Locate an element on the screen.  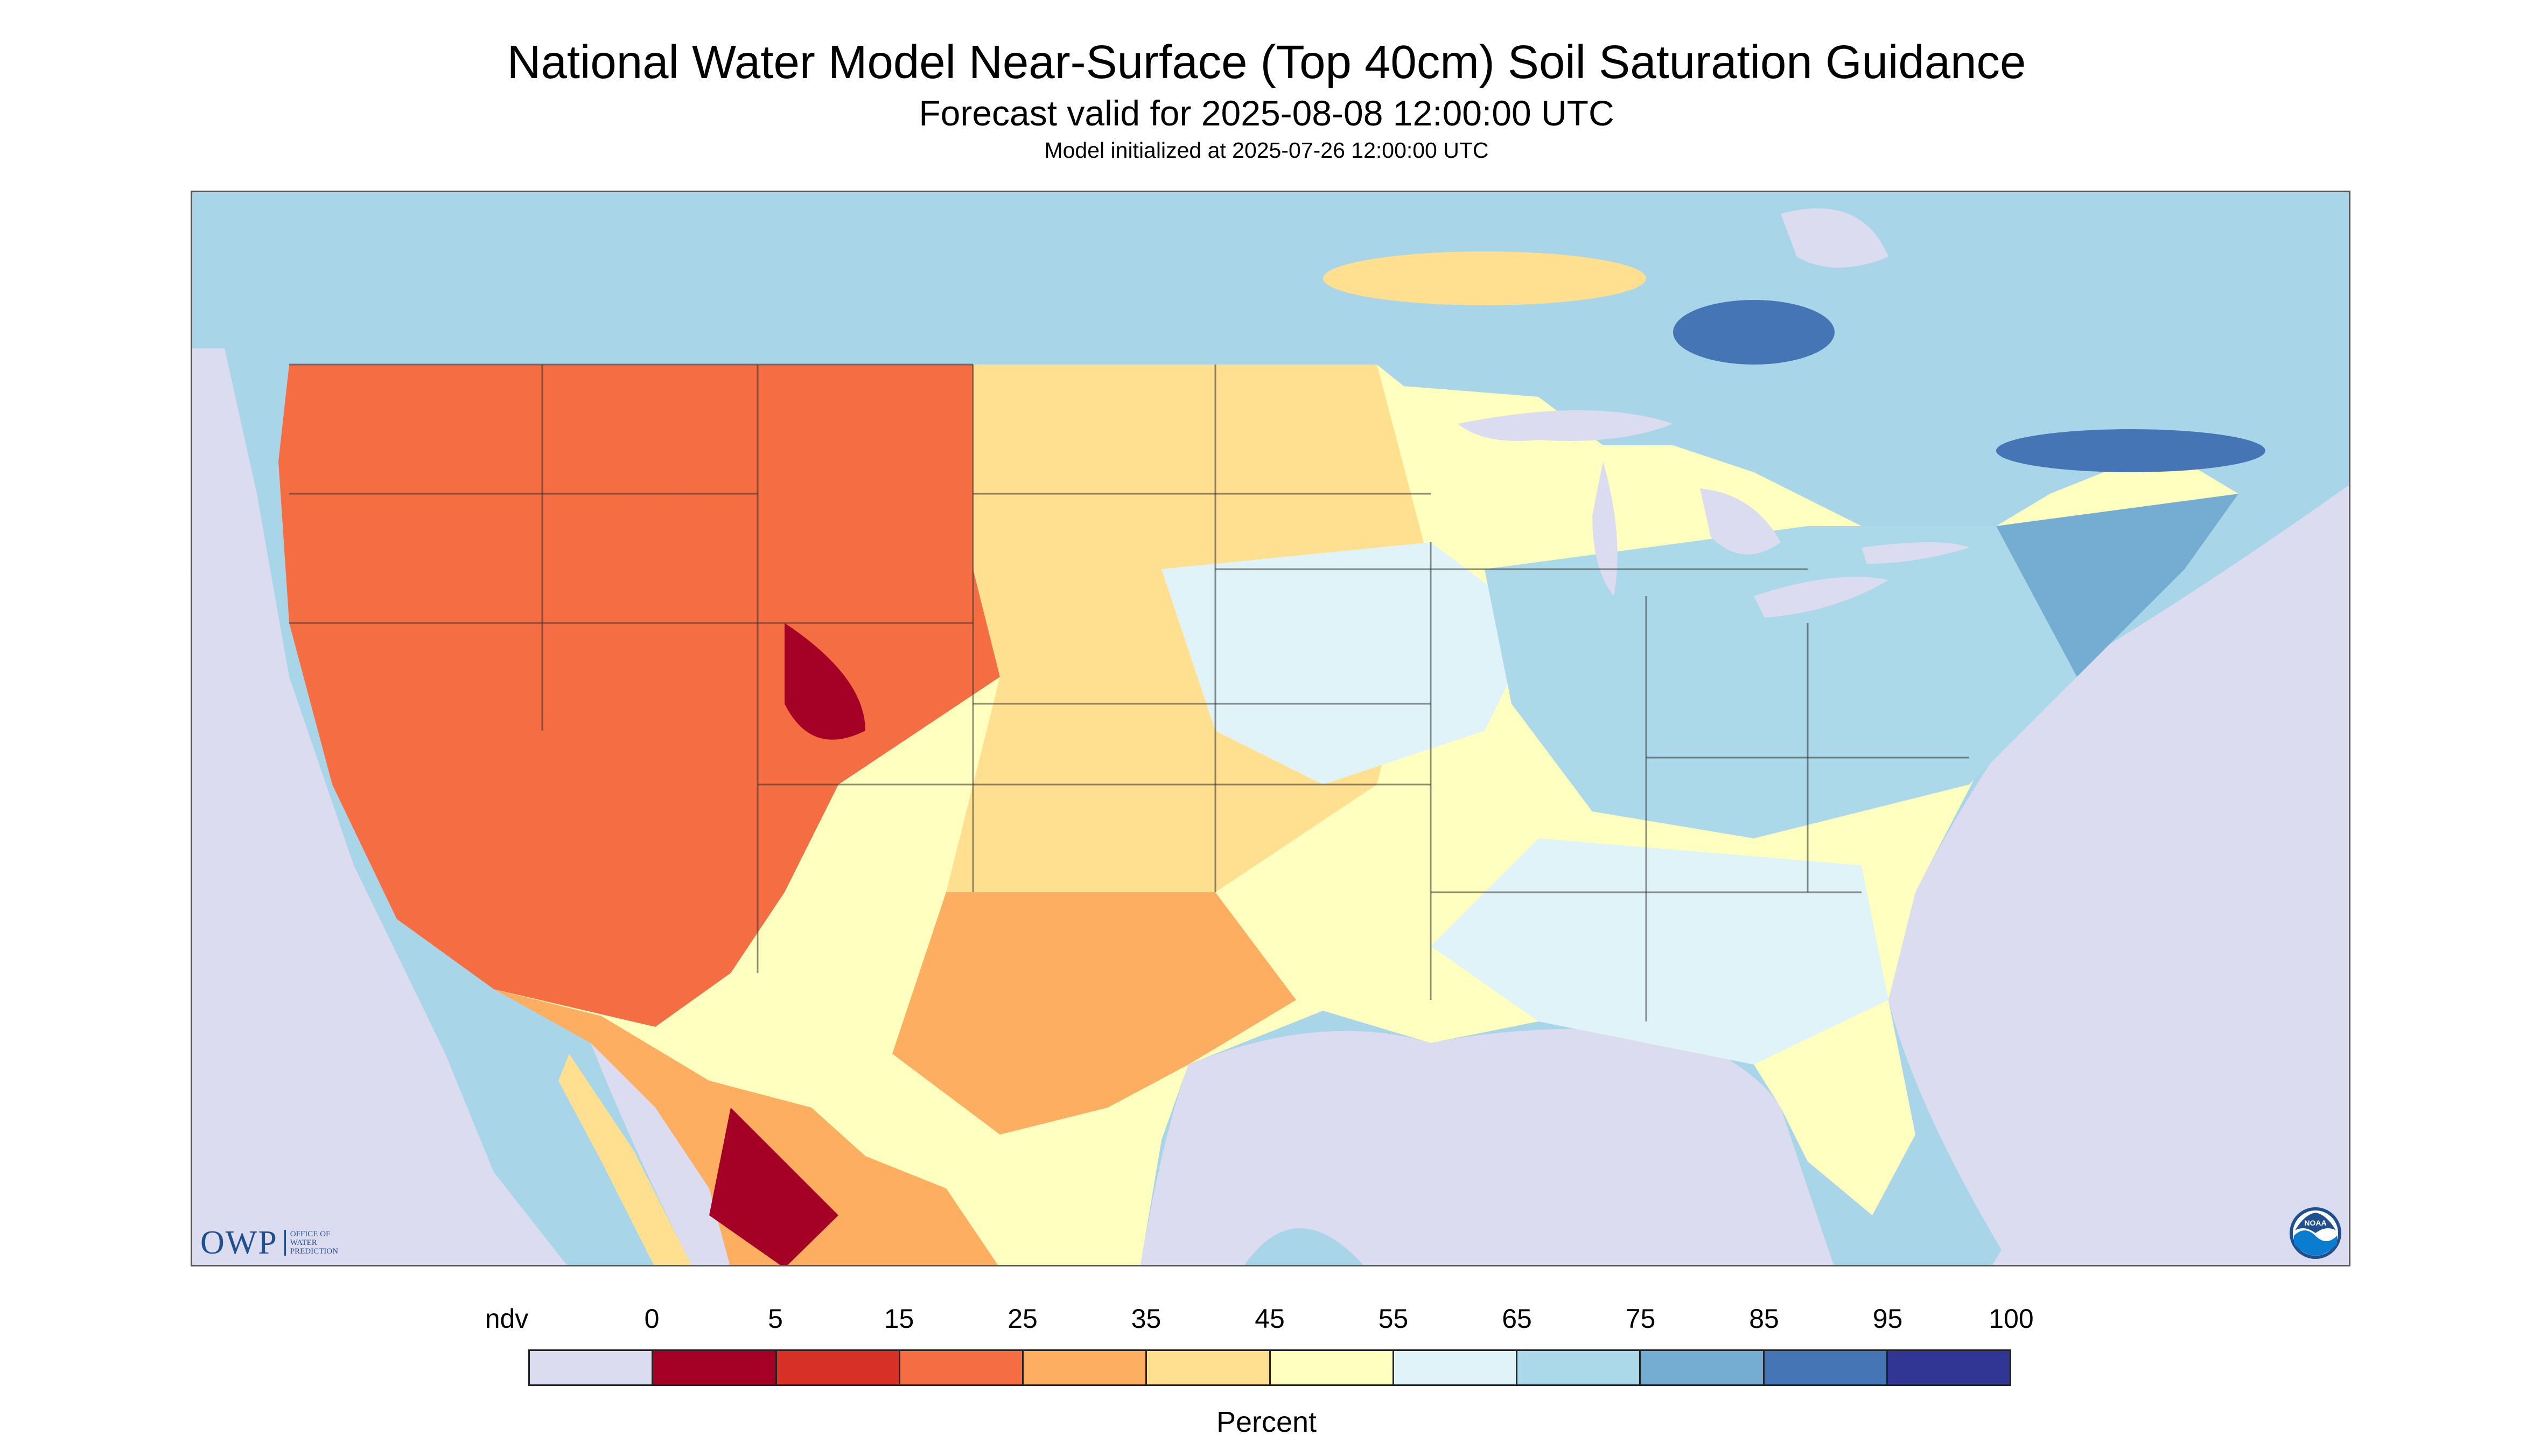
legend-tick-label: ndv is located at coordinates (507, 1319).